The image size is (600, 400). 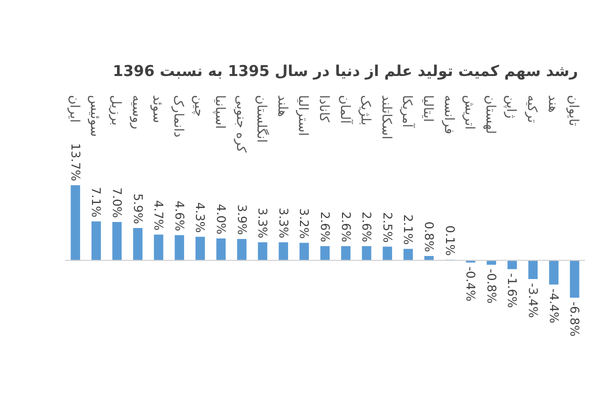 I want to click on x-tick-label: ایران, so click(x=74, y=109).